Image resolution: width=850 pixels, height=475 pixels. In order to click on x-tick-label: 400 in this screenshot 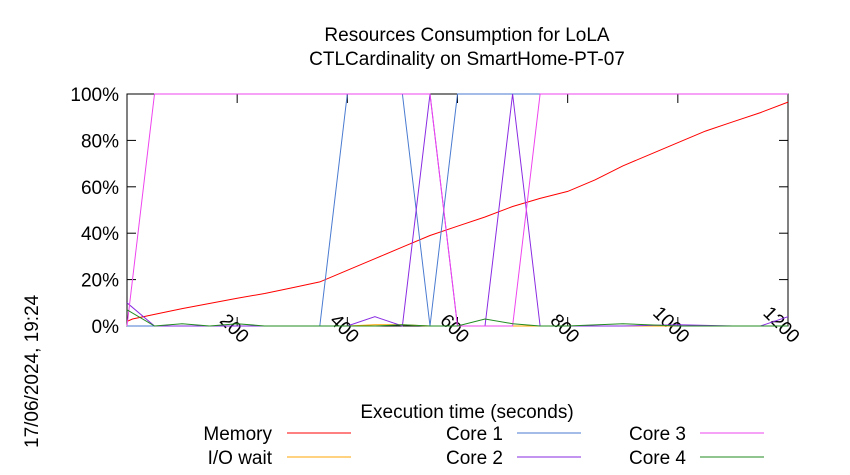, I will do `click(343, 328)`.